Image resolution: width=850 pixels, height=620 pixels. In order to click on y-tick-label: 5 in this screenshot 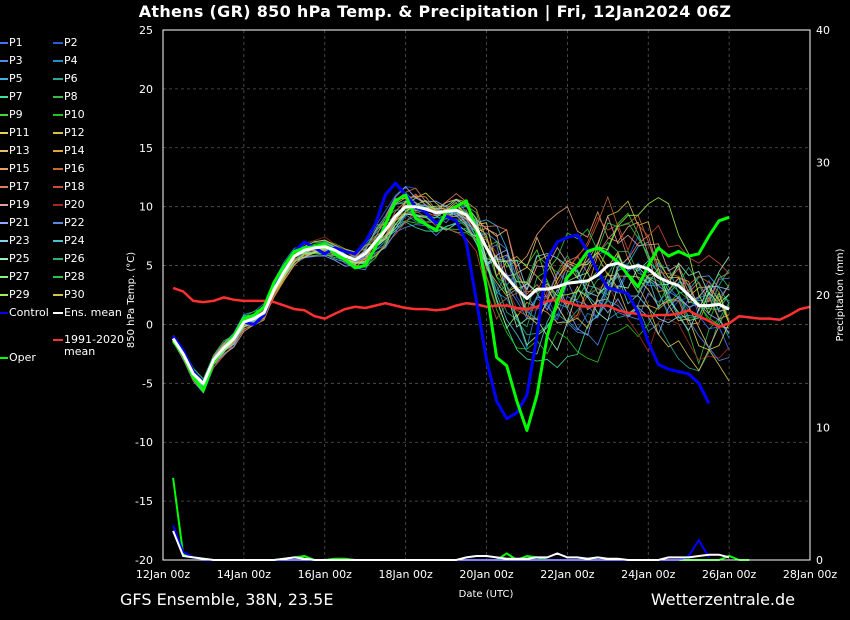, I will do `click(149, 266)`.